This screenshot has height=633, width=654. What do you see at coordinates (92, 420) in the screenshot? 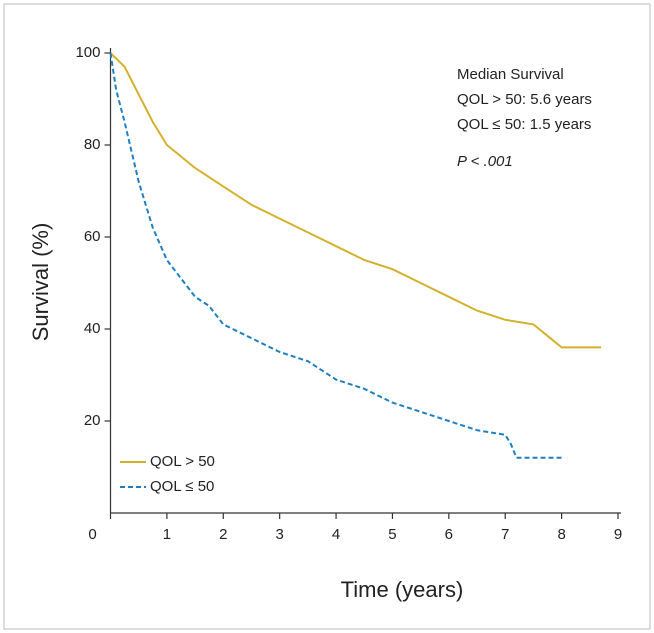
I see `y-tick-label: 20` at bounding box center [92, 420].